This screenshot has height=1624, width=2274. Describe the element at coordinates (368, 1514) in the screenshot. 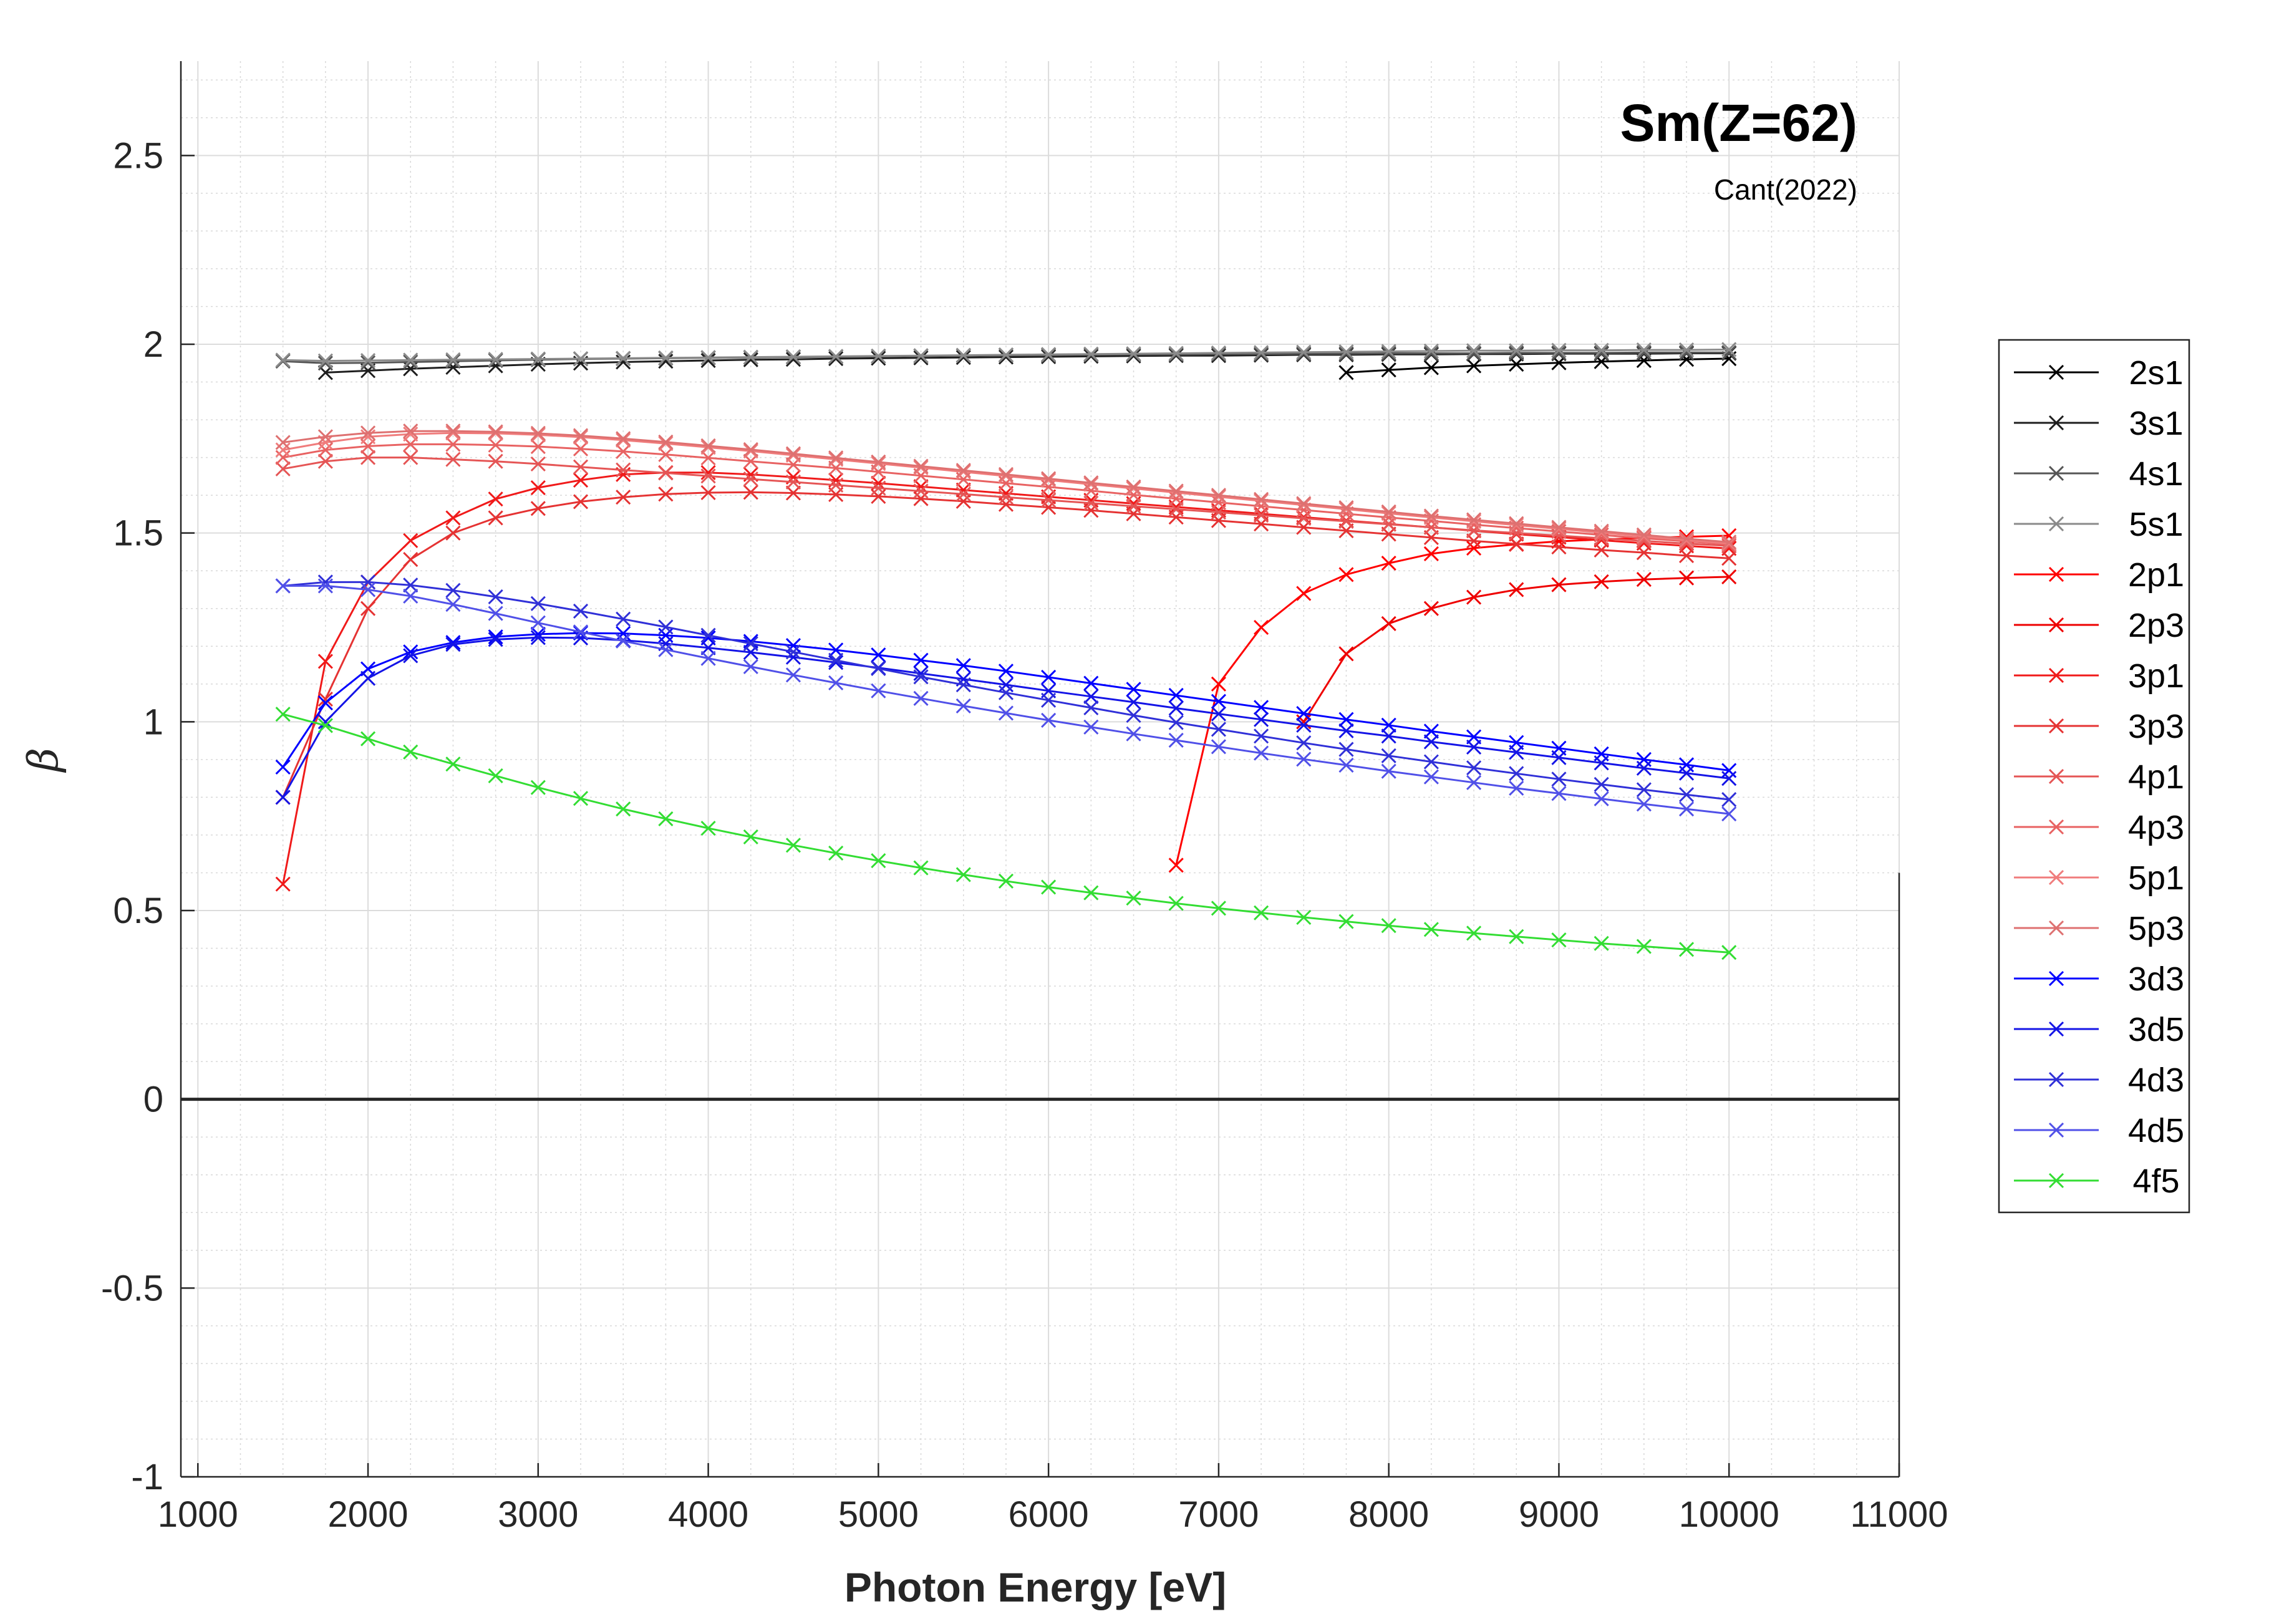

I see `x-tick-label: 2000` at that location.